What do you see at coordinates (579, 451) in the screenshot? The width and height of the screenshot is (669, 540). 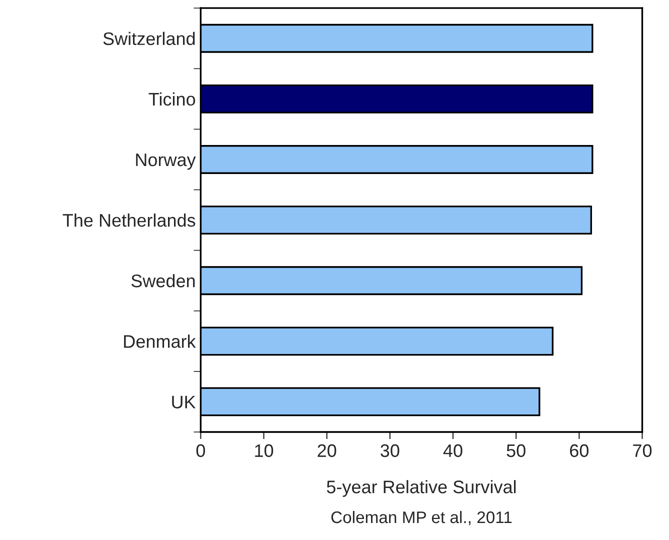 I see `x-tick-label: 60` at bounding box center [579, 451].